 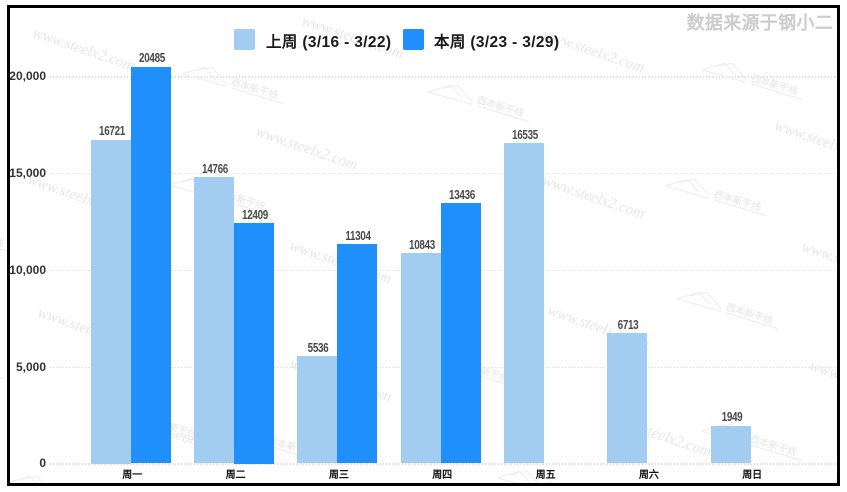 I want to click on svg-text: 西本新干线, so click(x=3, y=237).